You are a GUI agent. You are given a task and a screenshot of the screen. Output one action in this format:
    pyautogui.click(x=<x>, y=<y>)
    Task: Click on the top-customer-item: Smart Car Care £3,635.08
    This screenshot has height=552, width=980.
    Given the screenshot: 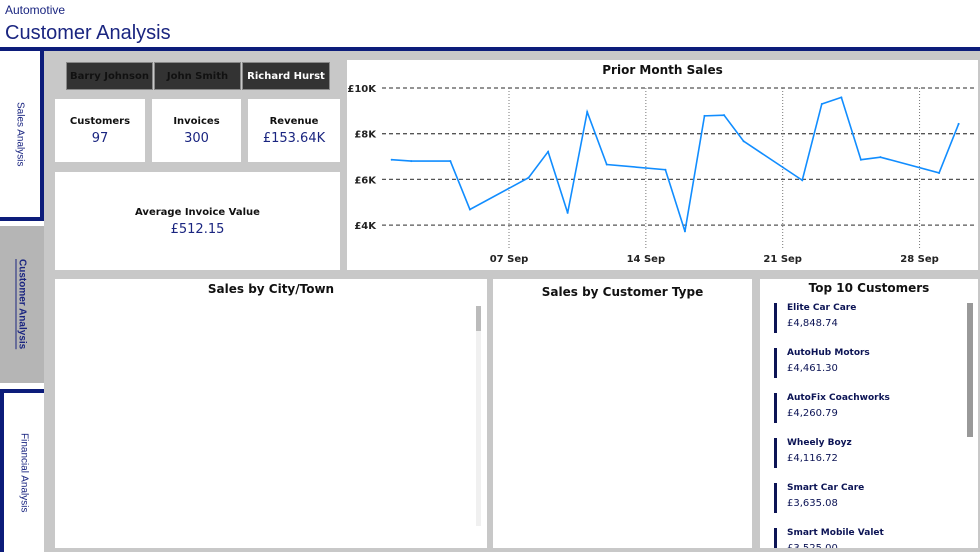 What is the action you would take?
    pyautogui.click(x=819, y=498)
    